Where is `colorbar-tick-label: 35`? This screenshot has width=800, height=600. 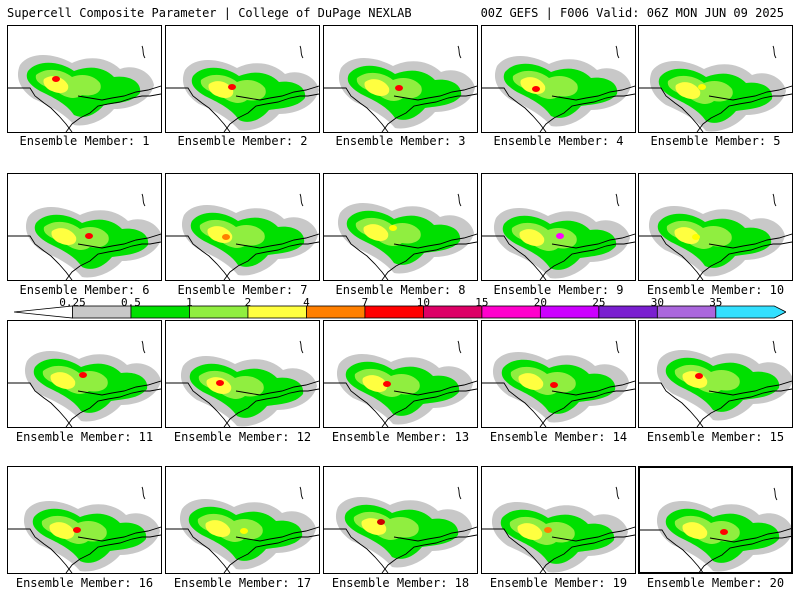
colorbar-tick-label: 35 is located at coordinates (716, 302).